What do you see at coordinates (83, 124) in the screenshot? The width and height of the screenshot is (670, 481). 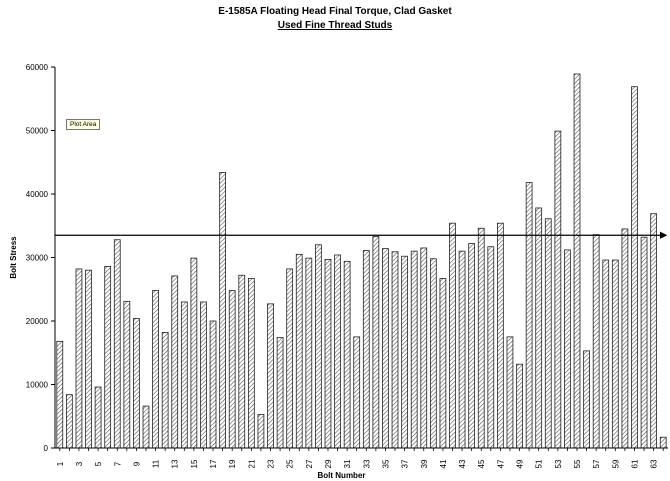 I see `plot-area-annotation: Plot Area` at bounding box center [83, 124].